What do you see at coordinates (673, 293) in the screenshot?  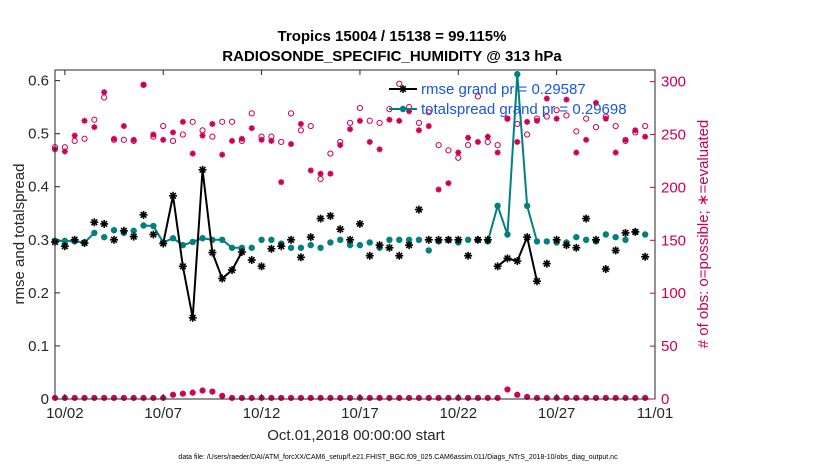 I see `y-right-tick-label: 100` at bounding box center [673, 293].